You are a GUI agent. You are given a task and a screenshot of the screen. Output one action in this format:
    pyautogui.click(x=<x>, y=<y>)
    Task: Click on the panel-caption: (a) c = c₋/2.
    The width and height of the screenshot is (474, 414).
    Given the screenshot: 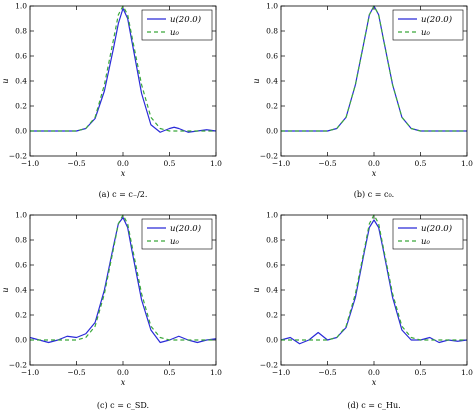 What is the action you would take?
    pyautogui.click(x=123, y=194)
    